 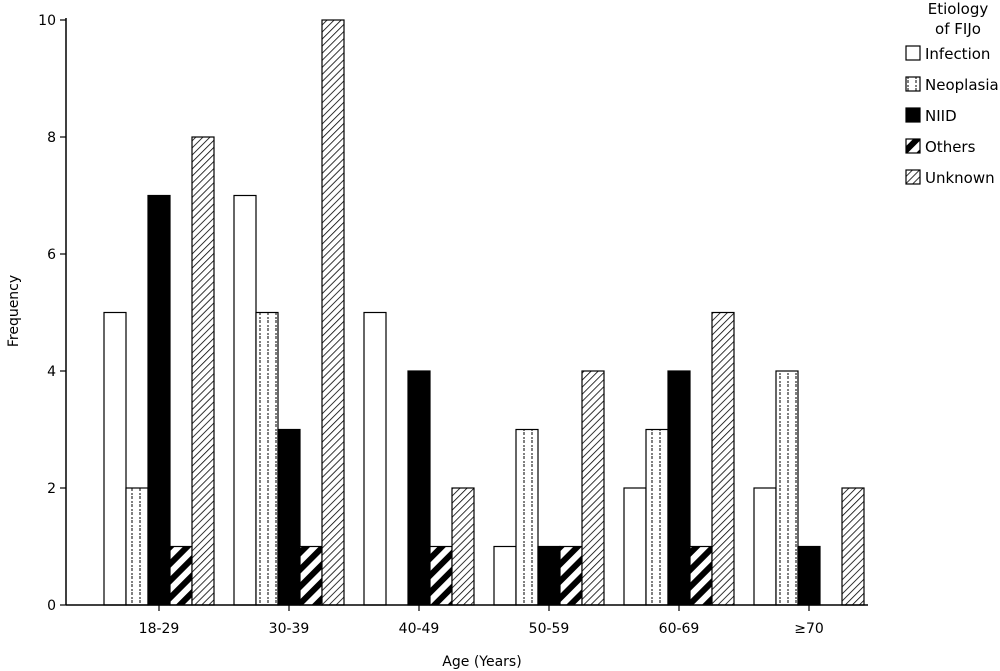 What do you see at coordinates (14, 311) in the screenshot?
I see `y-axis-label: Frequency` at bounding box center [14, 311].